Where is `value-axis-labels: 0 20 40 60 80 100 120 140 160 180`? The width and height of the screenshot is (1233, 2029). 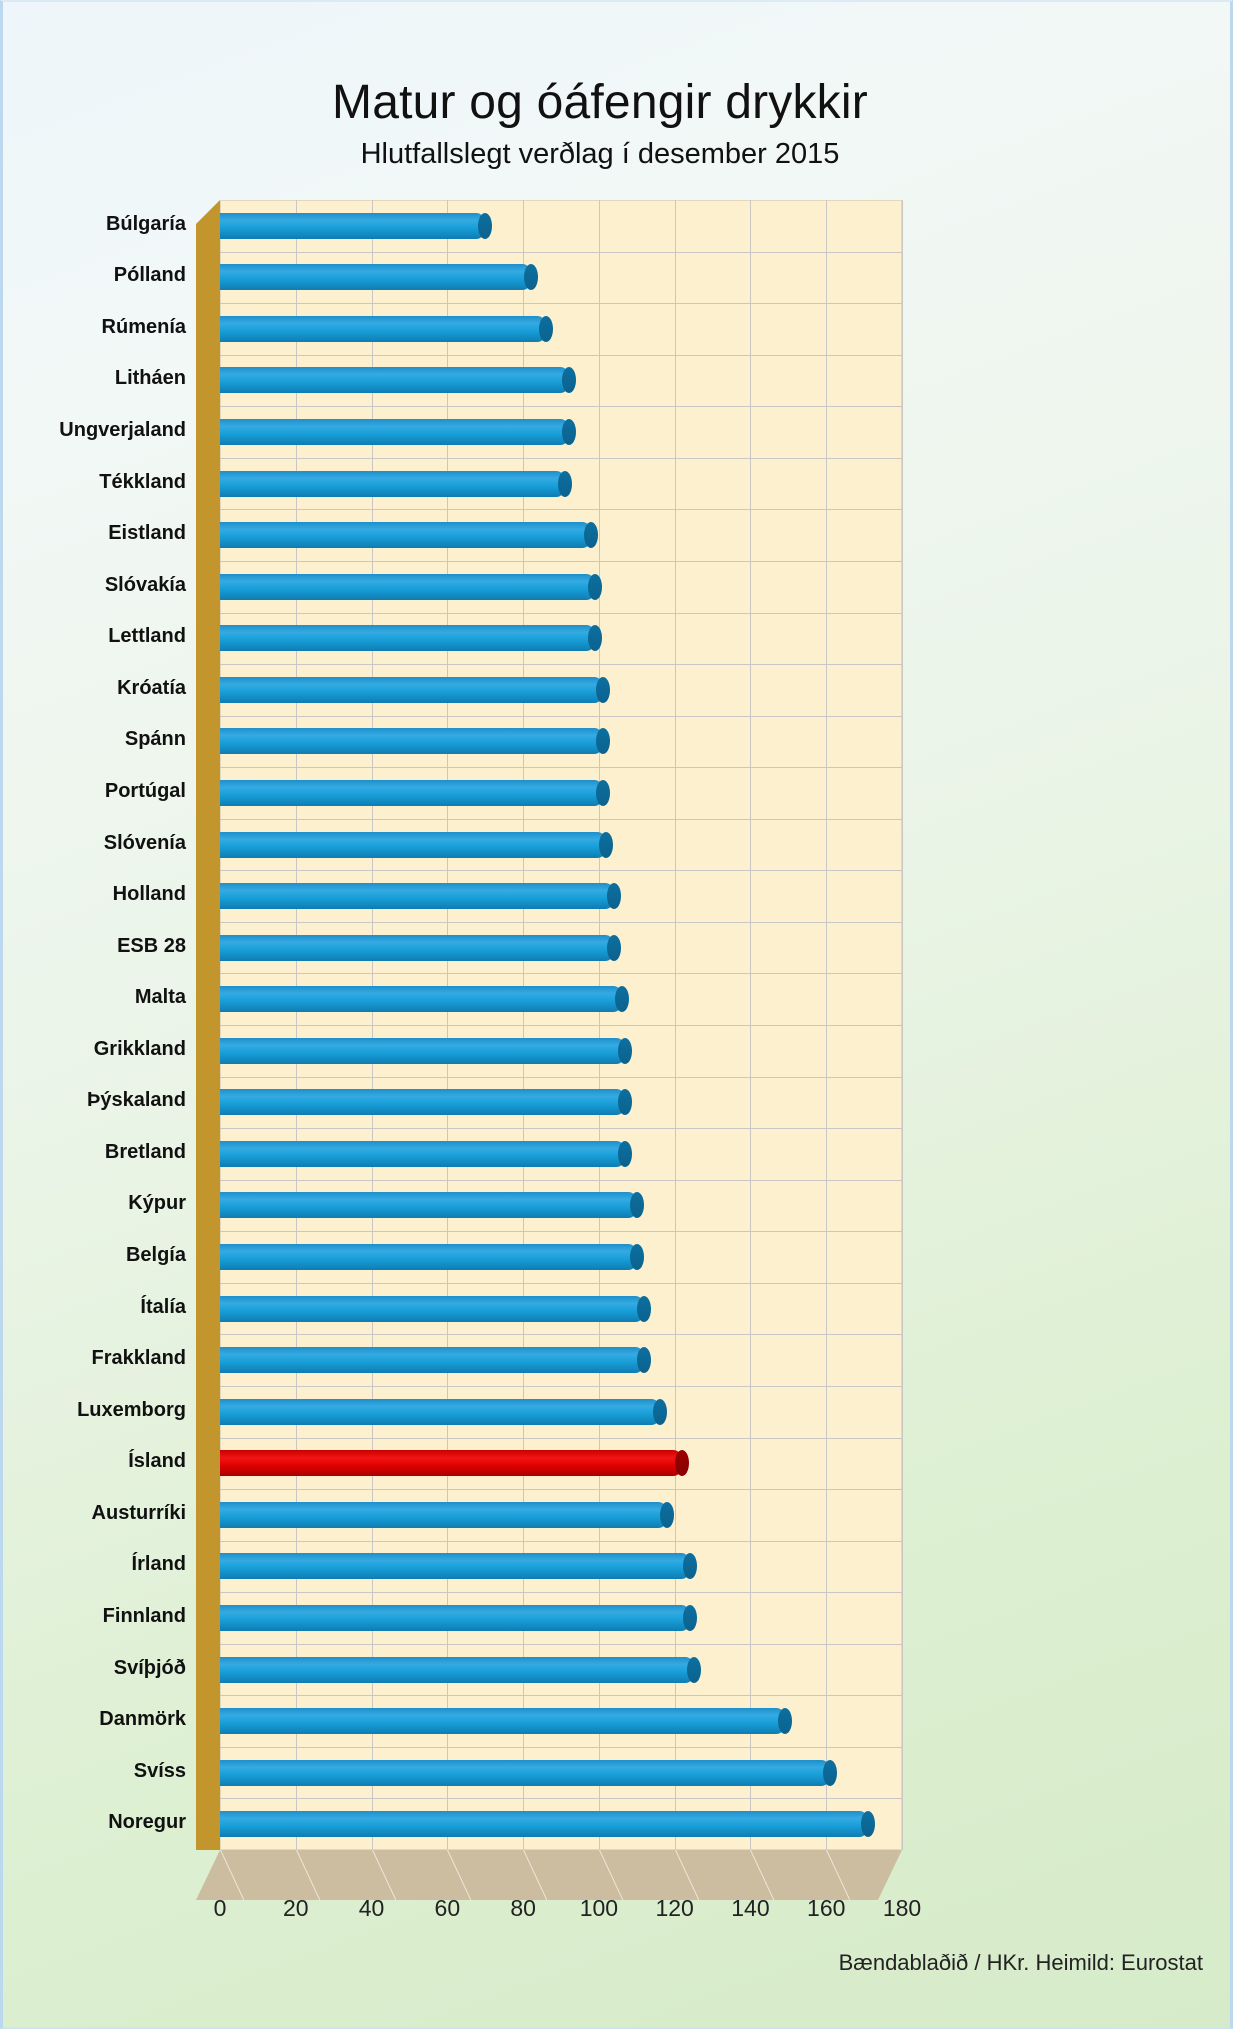 value-axis-labels: 0 20 40 60 80 100 120 140 160 180 is located at coordinates (576, 1915).